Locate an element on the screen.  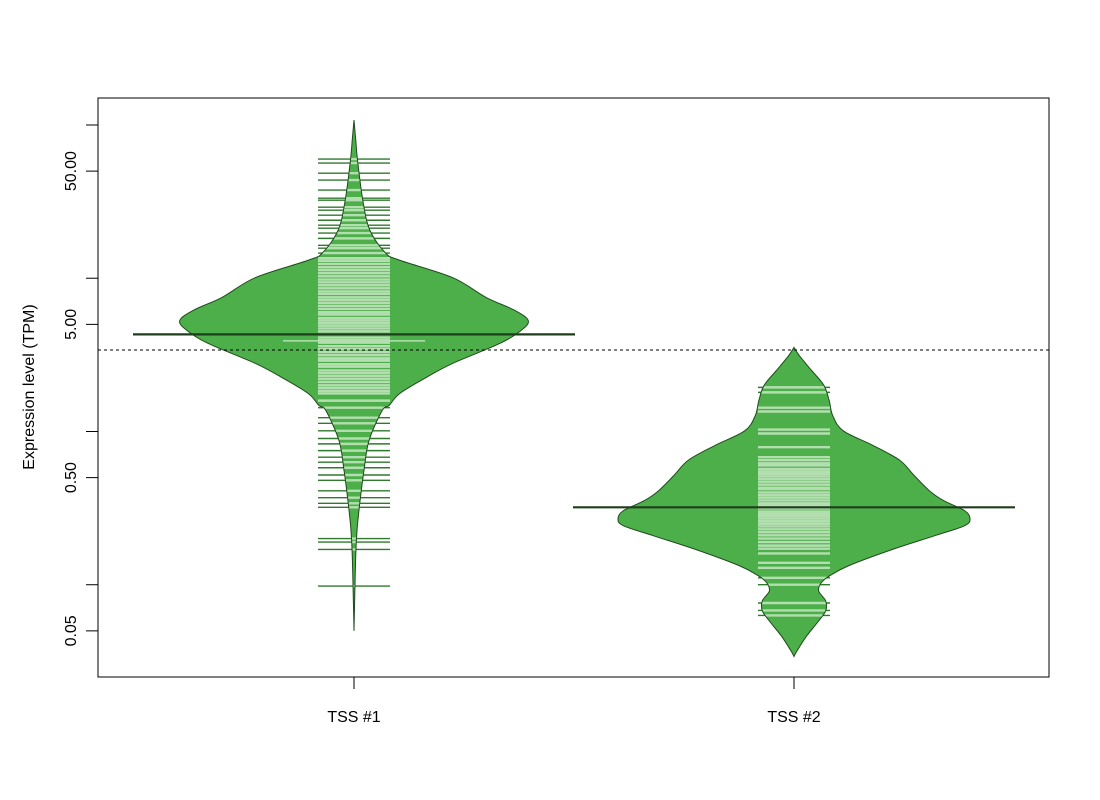
y-tick-label: 5.00 is located at coordinates (71, 324).